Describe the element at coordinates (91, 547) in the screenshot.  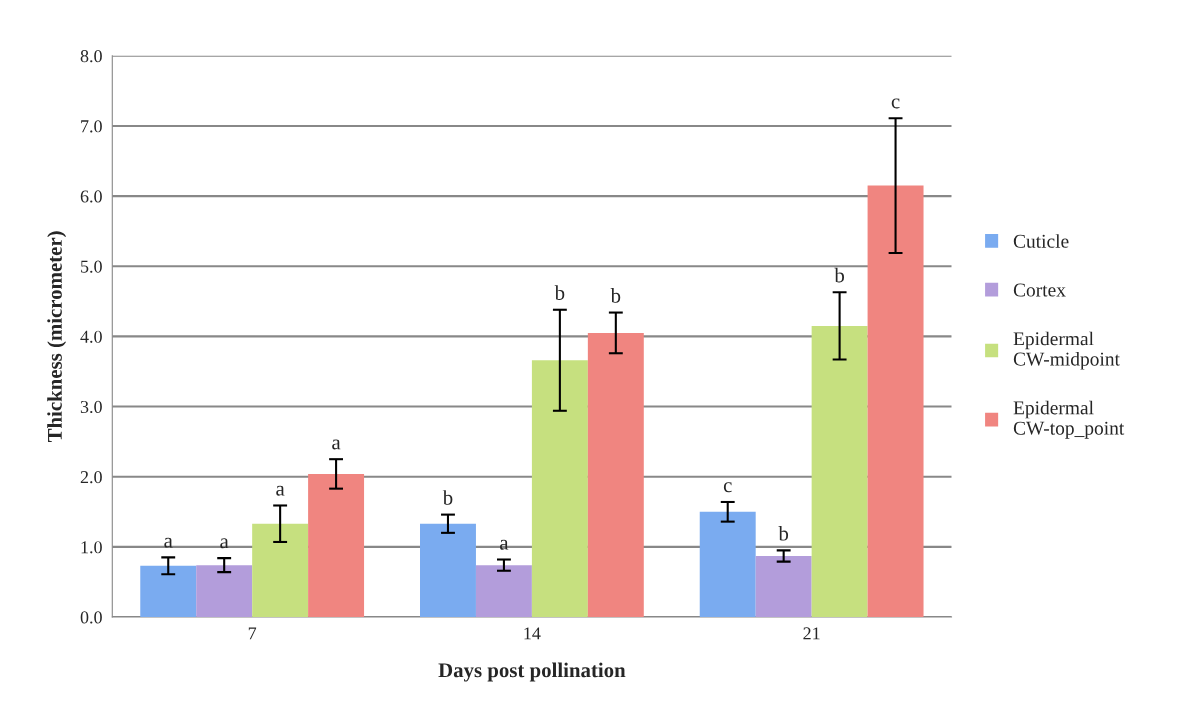
I see `y-tick-label: 1.0` at that location.